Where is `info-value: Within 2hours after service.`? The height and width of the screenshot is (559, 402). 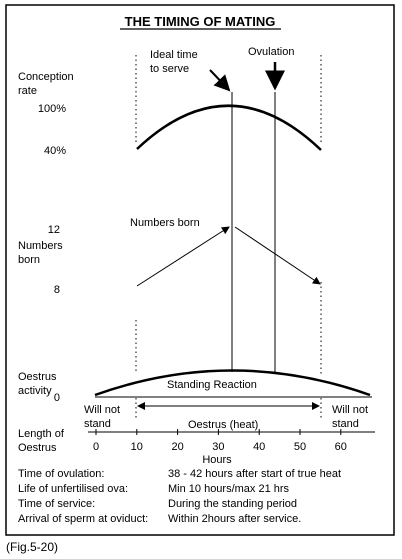
info-value: Within 2hours after service. is located at coordinates (234, 519).